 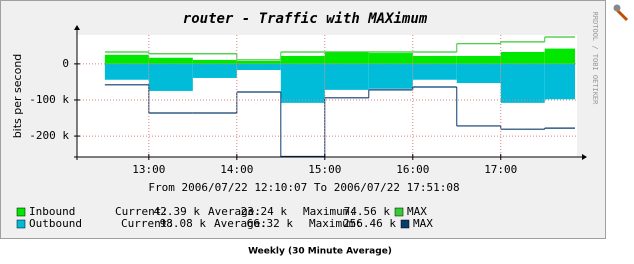 What do you see at coordinates (183, 223) in the screenshot?
I see `legend-stat-value: 98.08 k` at bounding box center [183, 223].